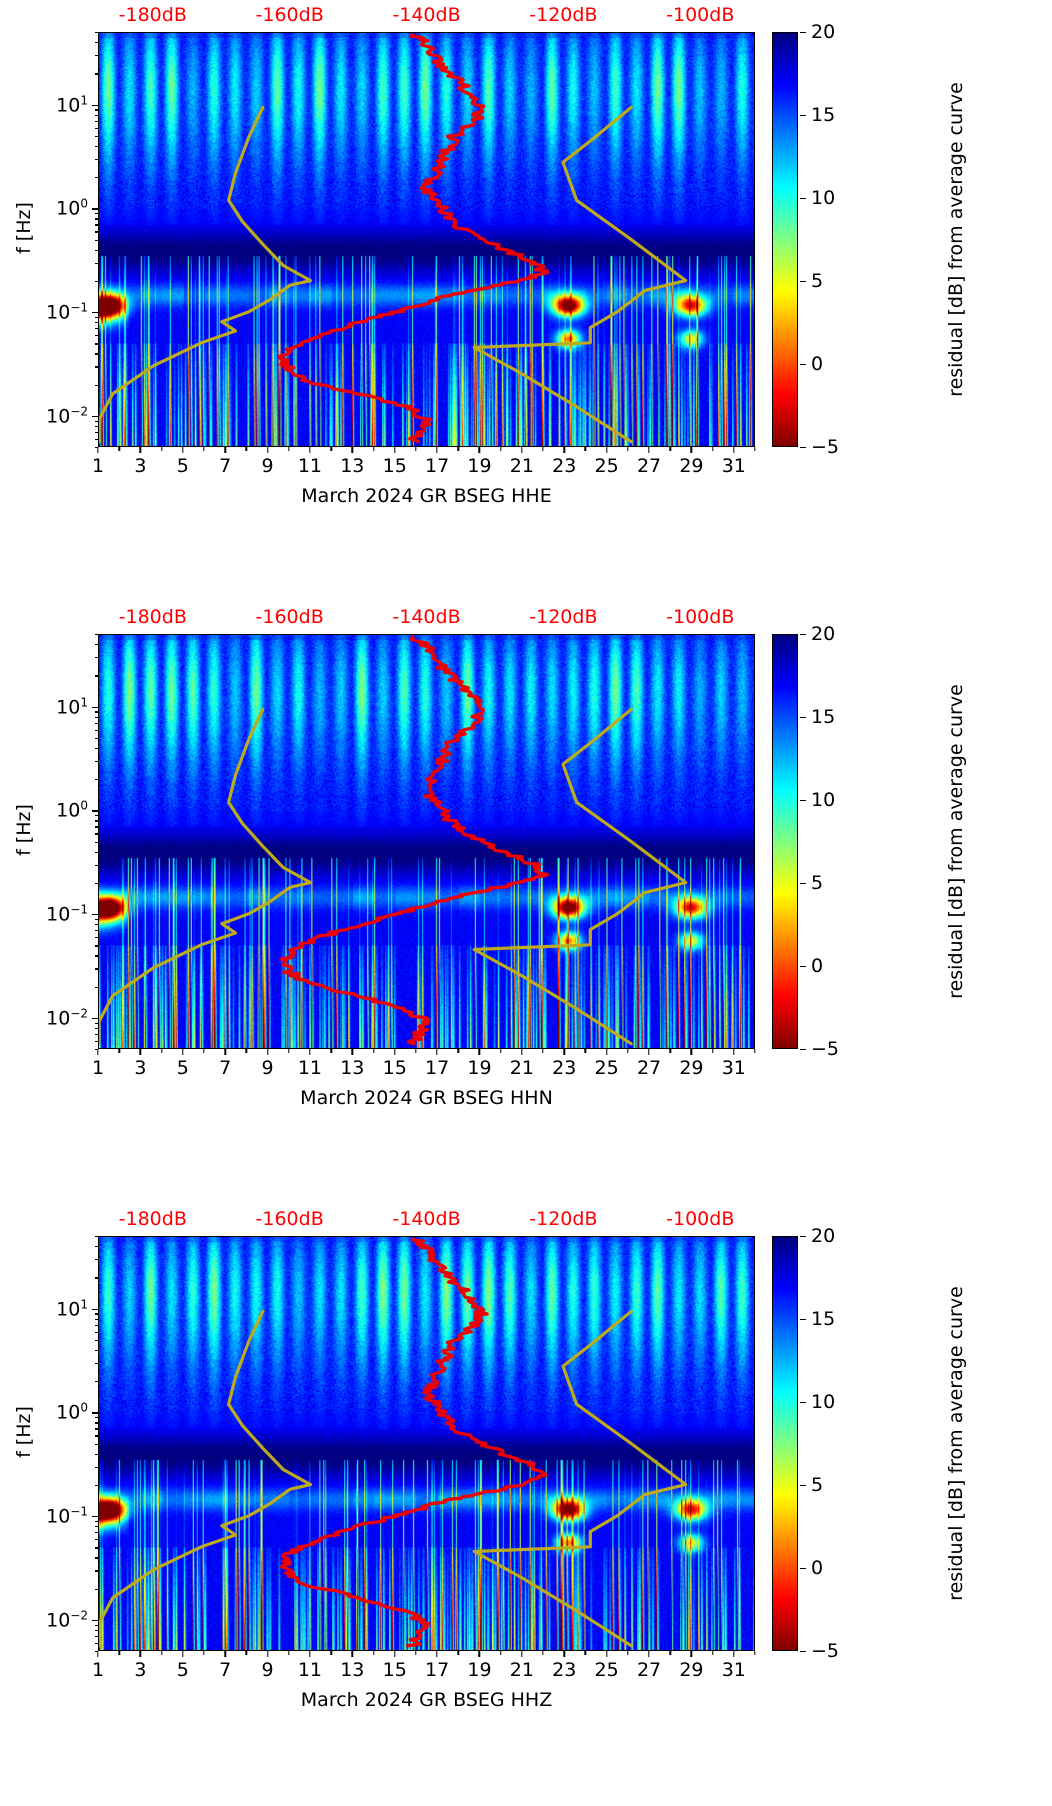 The height and width of the screenshot is (1806, 1052). I want to click on x-axis-tick-label: 27, so click(649, 1670).